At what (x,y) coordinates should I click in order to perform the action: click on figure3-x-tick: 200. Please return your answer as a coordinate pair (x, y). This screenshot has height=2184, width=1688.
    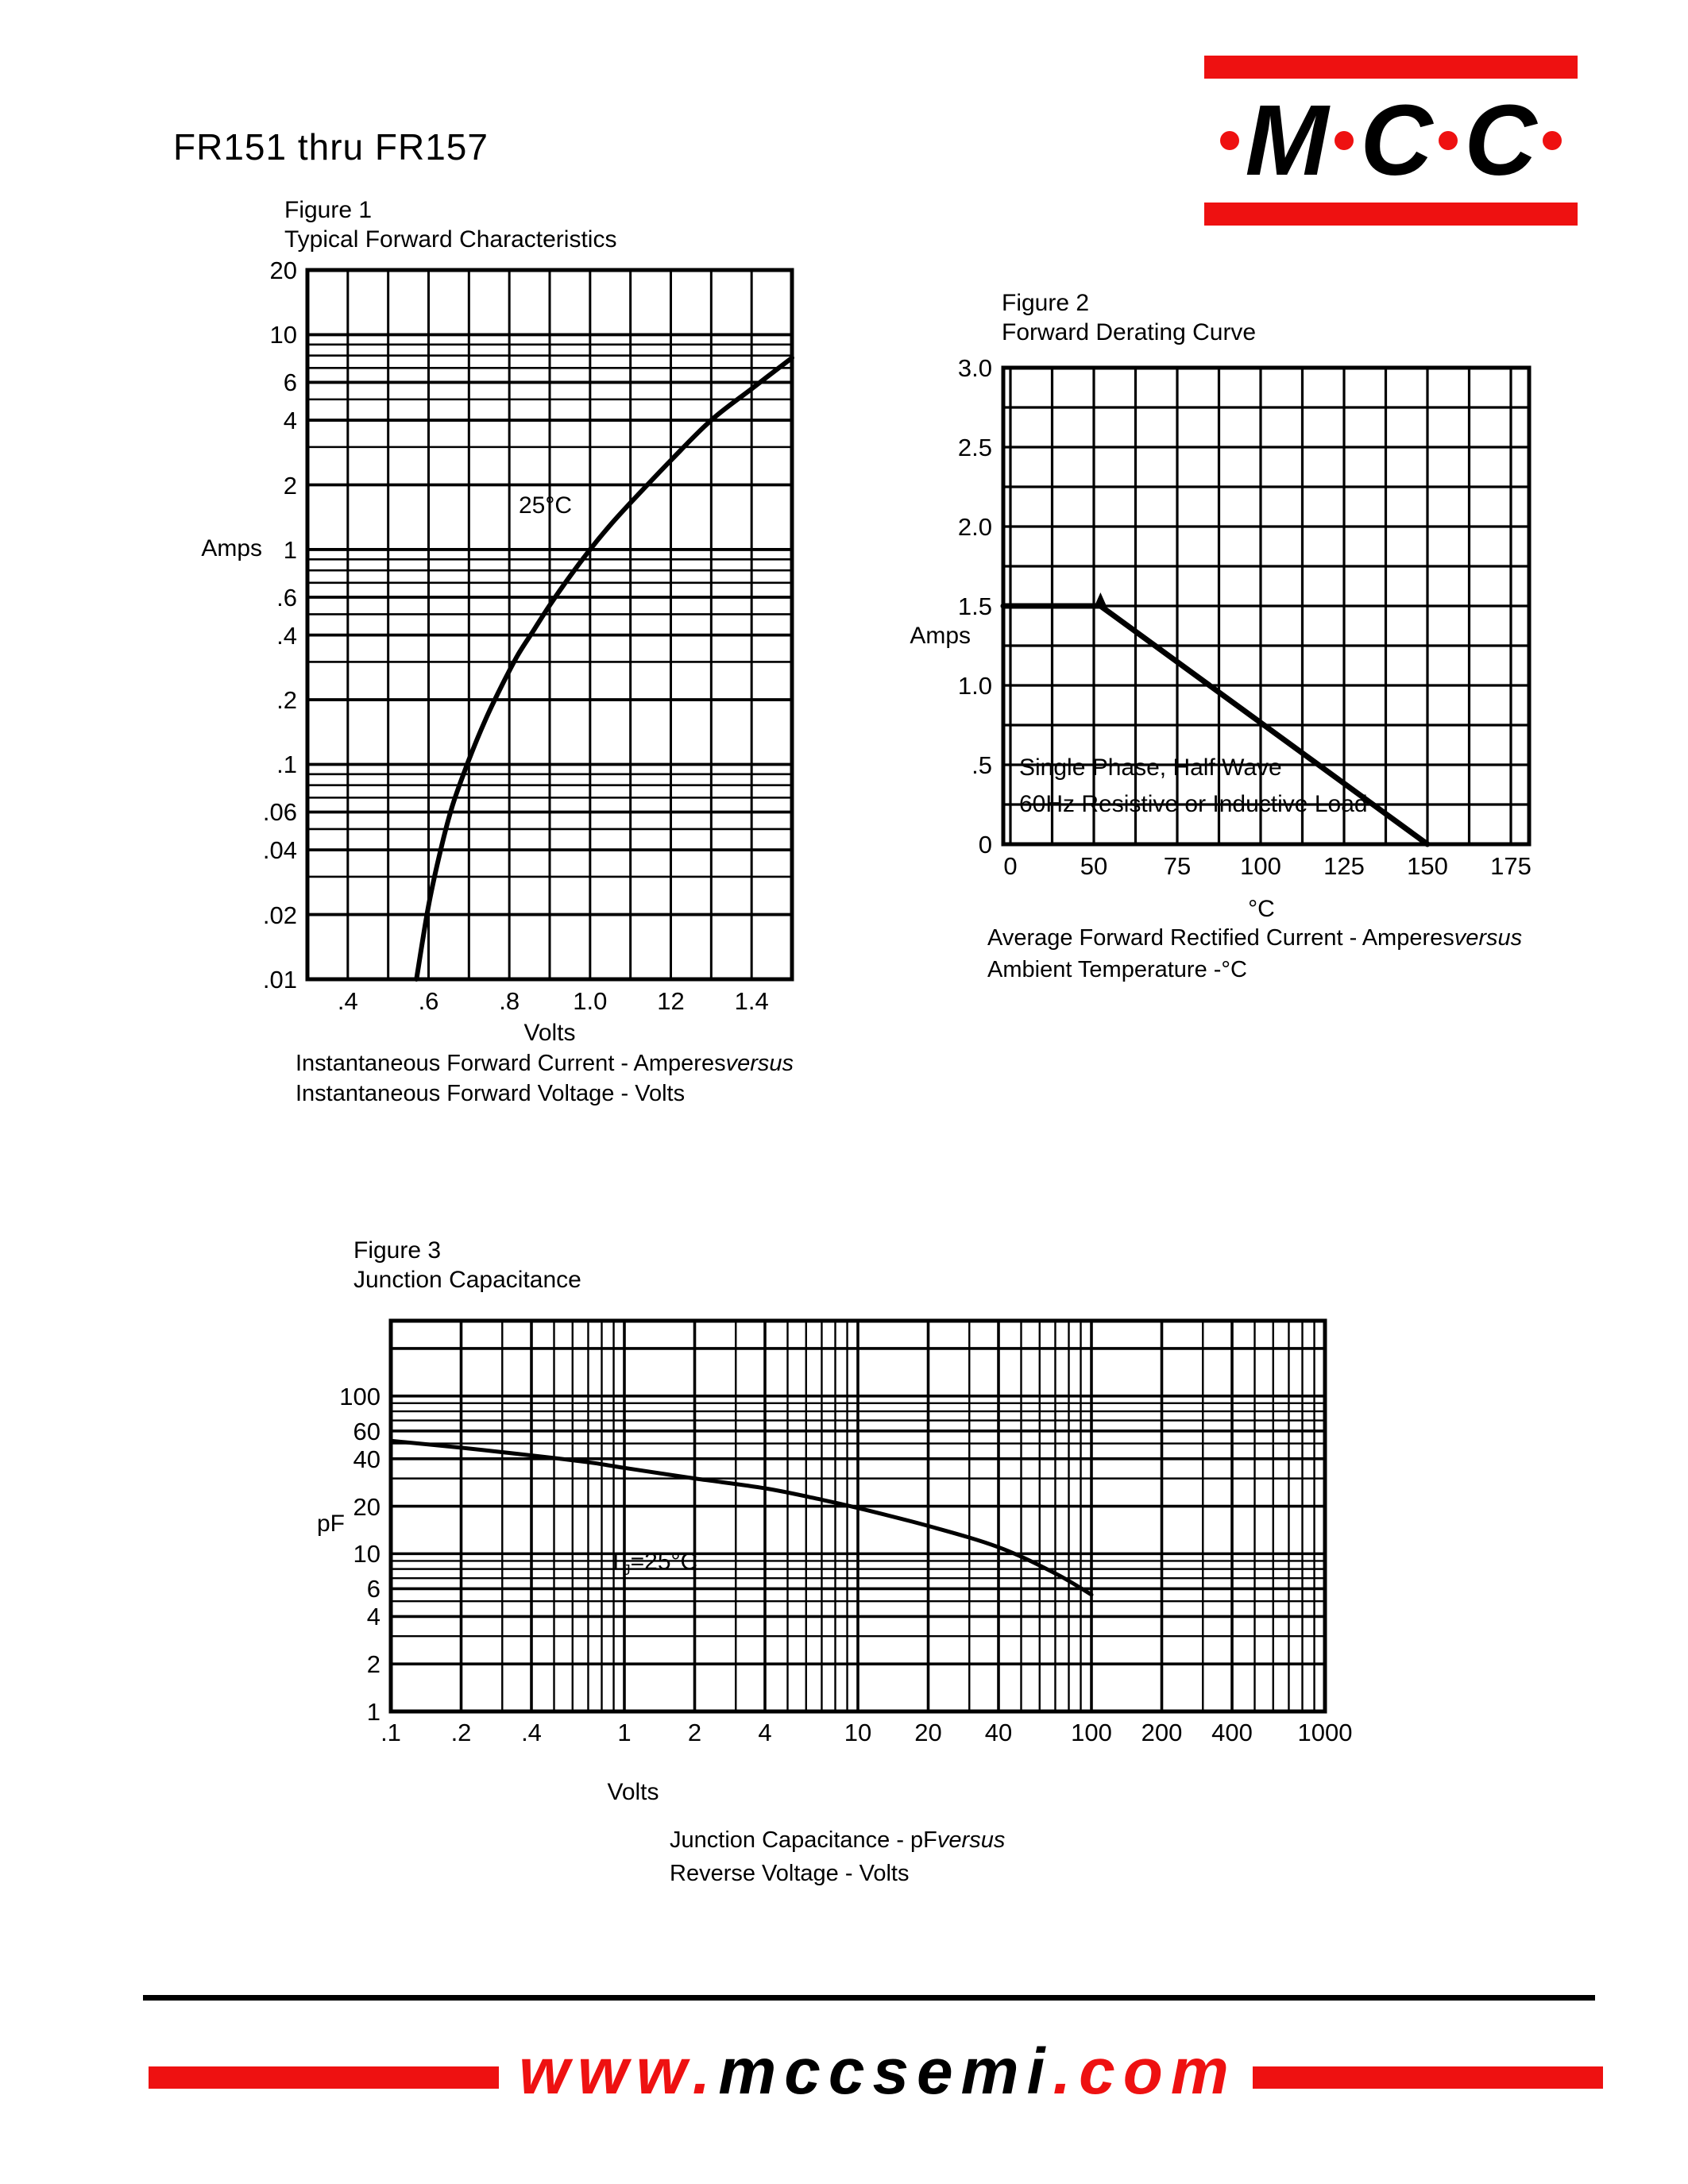
    Looking at the image, I should click on (1162, 1733).